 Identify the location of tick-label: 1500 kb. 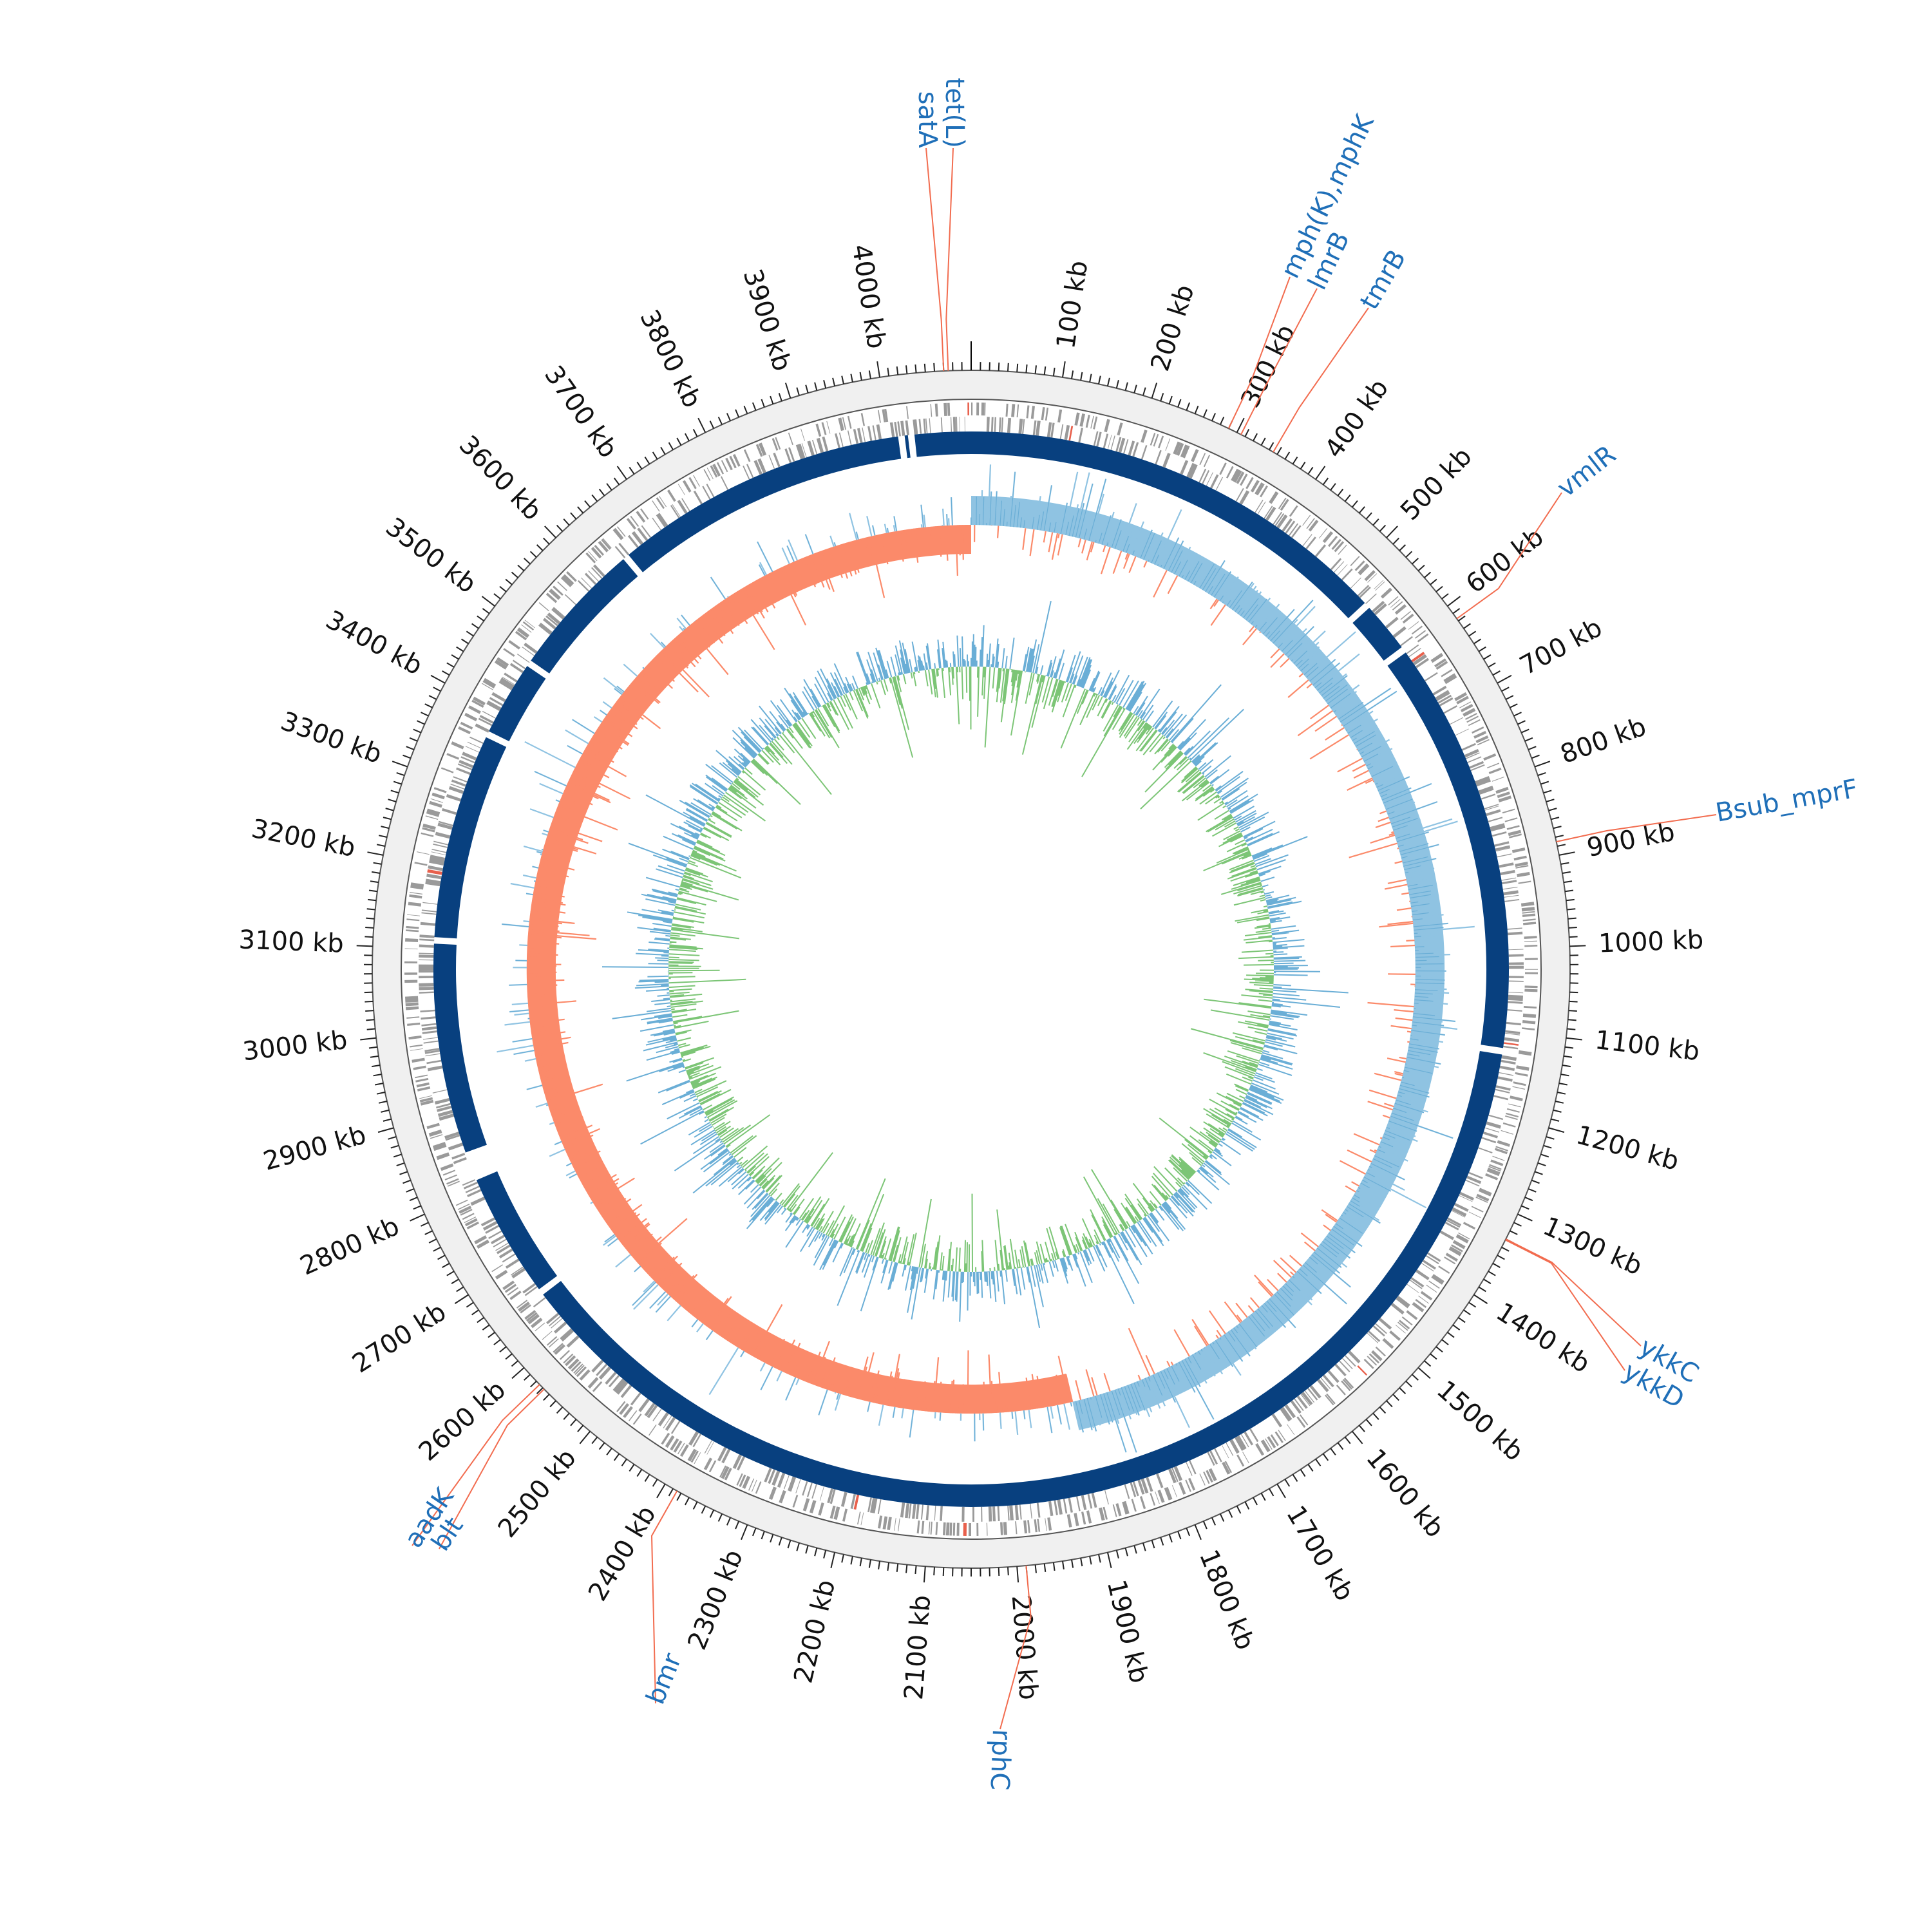
(1480, 1421).